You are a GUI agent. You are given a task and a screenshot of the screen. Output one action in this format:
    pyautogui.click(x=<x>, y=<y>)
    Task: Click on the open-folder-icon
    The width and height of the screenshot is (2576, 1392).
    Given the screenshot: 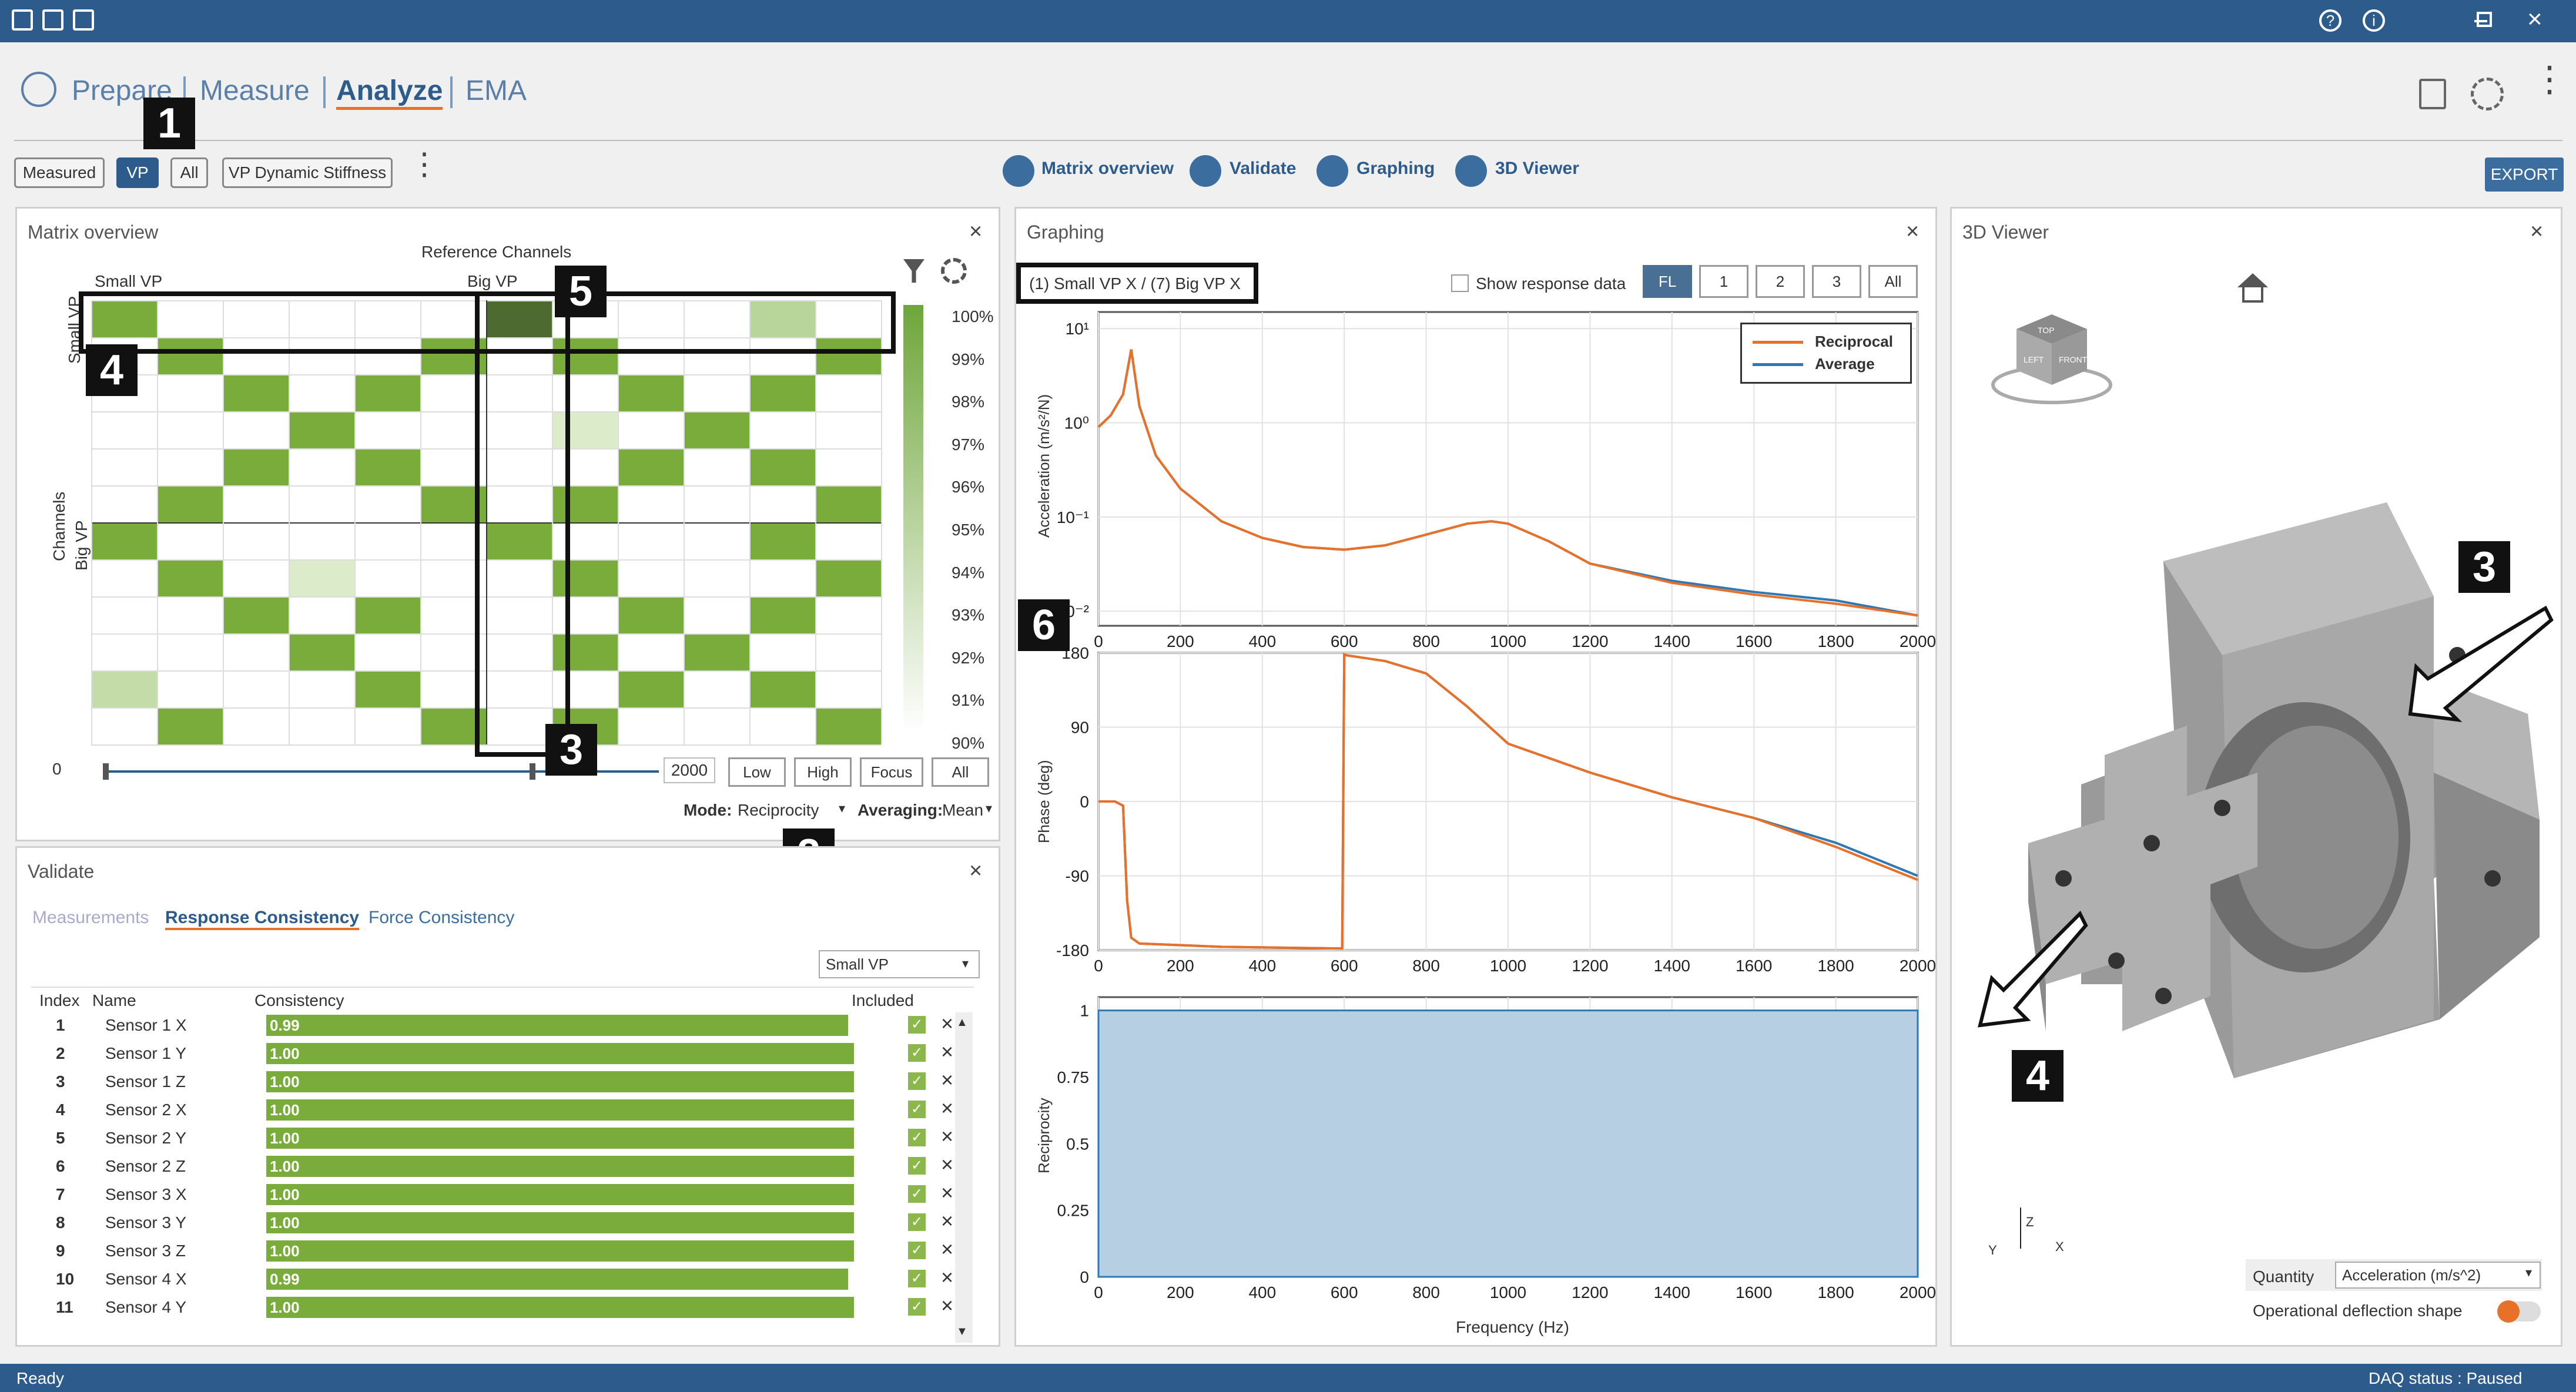 What is the action you would take?
    pyautogui.click(x=22, y=20)
    